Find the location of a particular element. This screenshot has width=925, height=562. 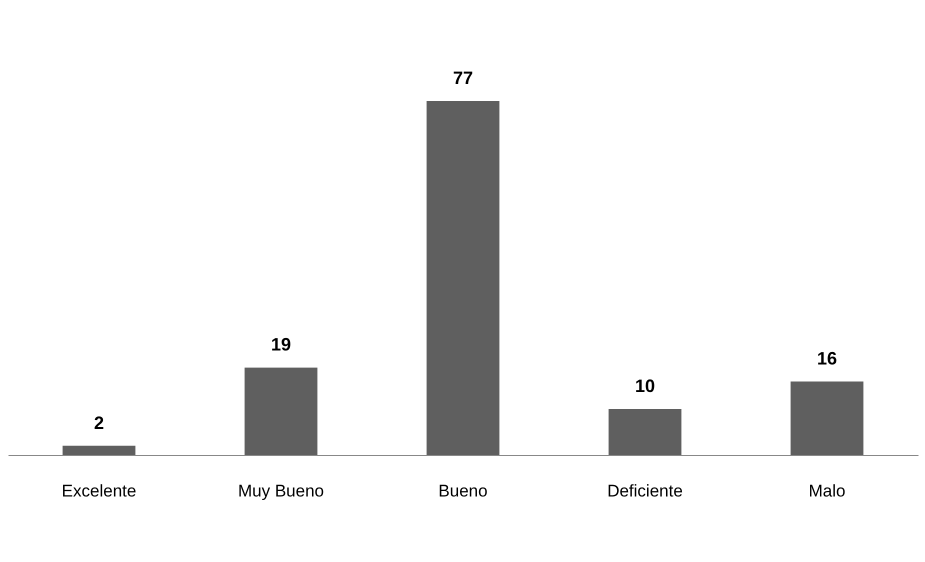

x-tick-label: Muy Bueno is located at coordinates (281, 491).